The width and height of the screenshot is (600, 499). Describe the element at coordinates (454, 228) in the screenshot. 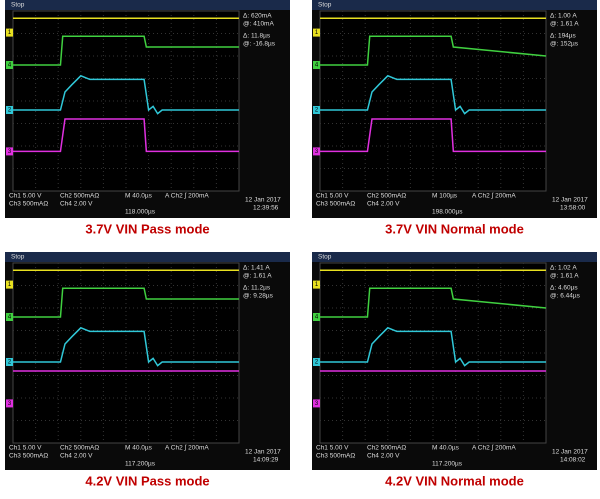

I see `caption: 3.7V VIN Normal mode` at that location.